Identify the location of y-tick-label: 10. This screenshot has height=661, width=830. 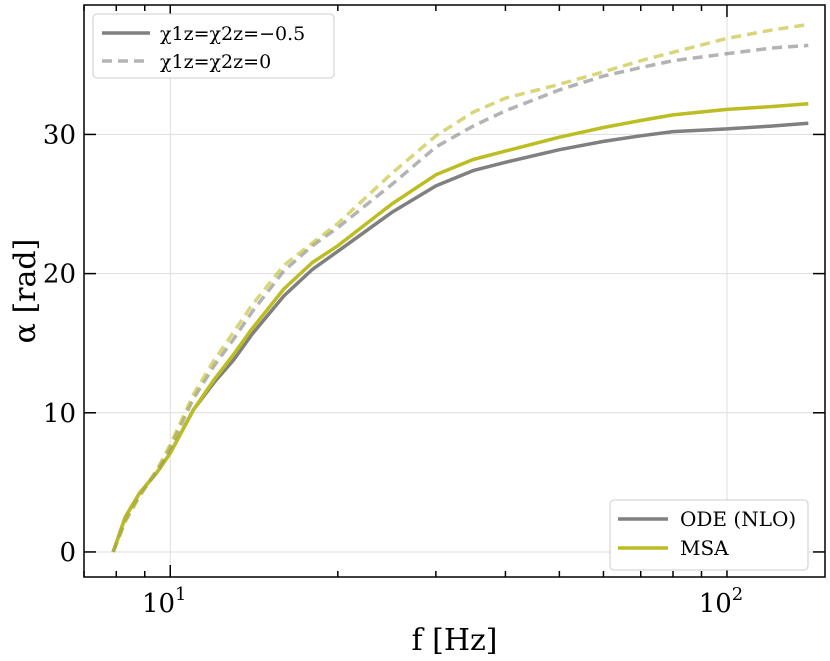
(59, 414).